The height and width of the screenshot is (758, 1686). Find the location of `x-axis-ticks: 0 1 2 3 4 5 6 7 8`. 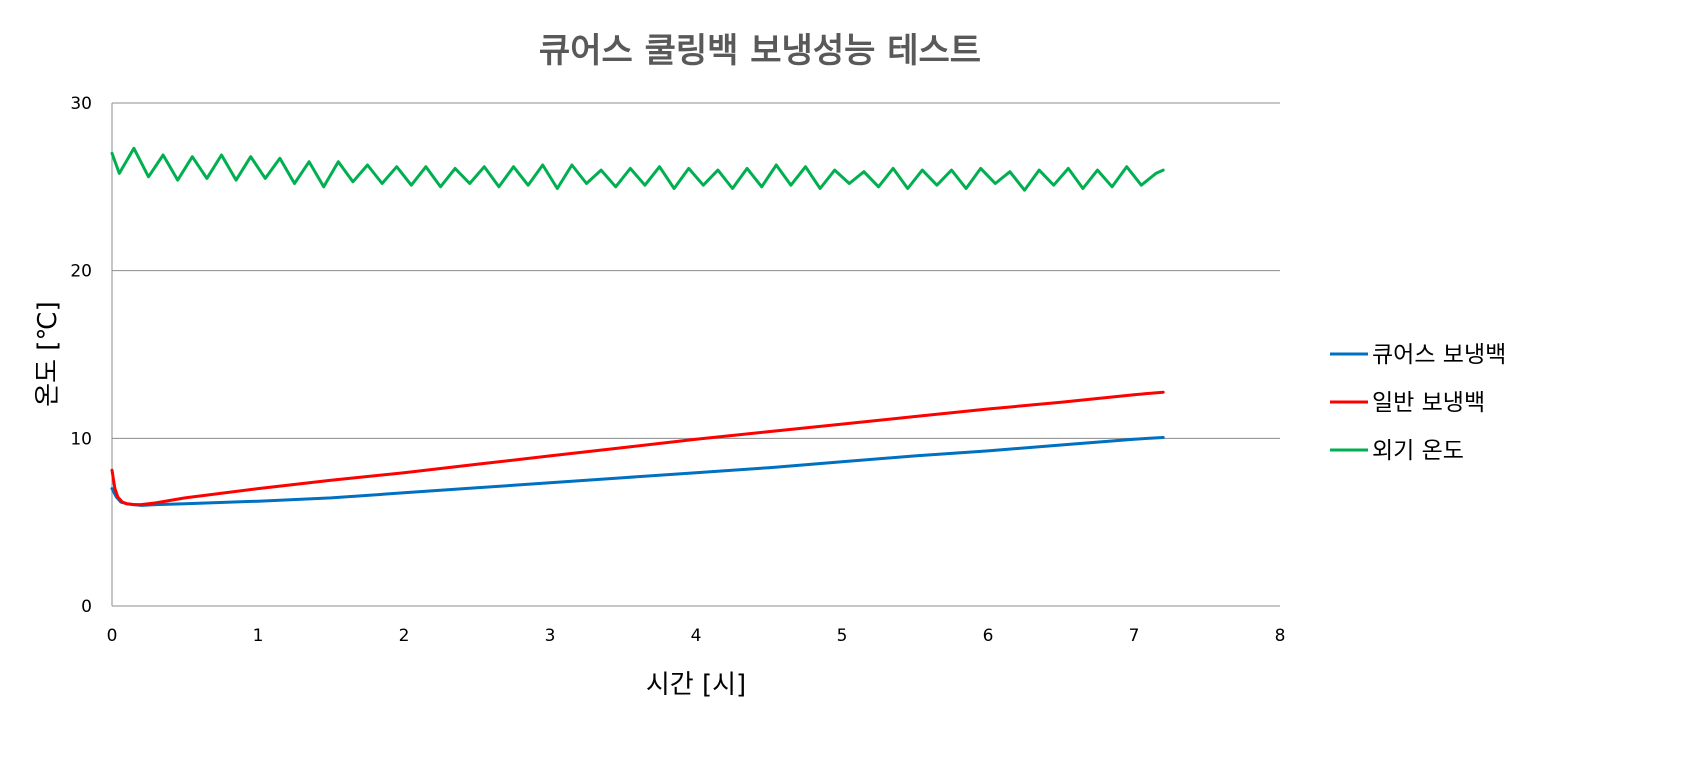

x-axis-ticks: 0 1 2 3 4 5 6 7 8 is located at coordinates (696, 636).